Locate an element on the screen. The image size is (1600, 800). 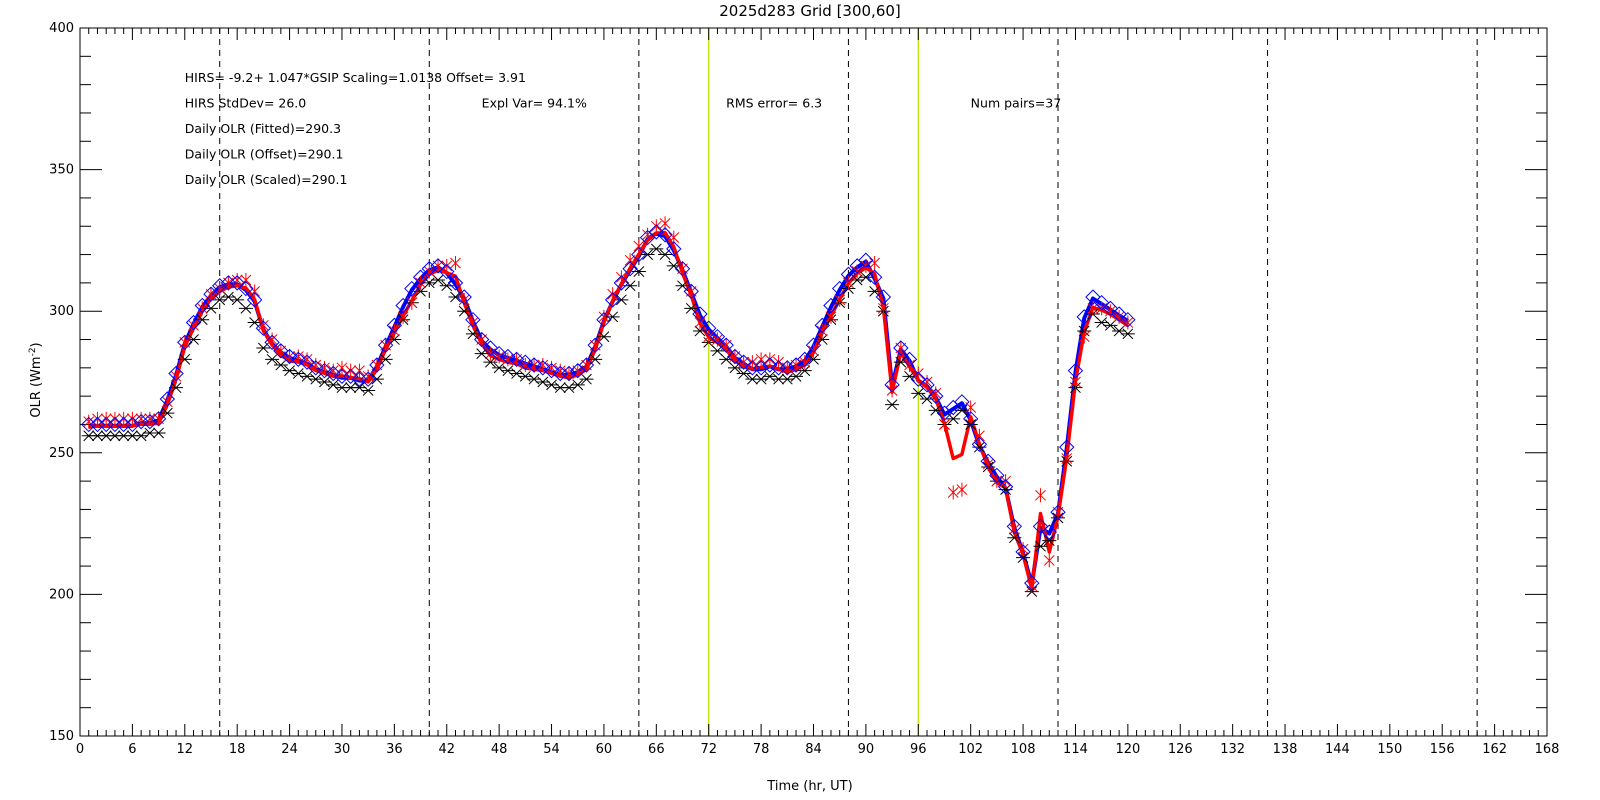
x-tick-label-2: 12 is located at coordinates (185, 749).